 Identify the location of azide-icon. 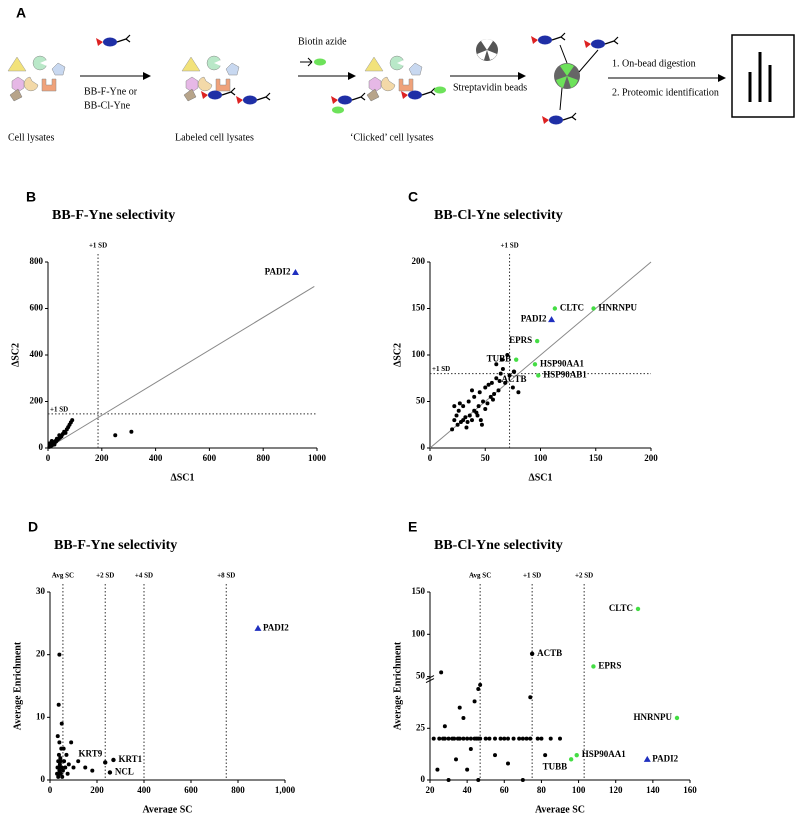
(306, 62).